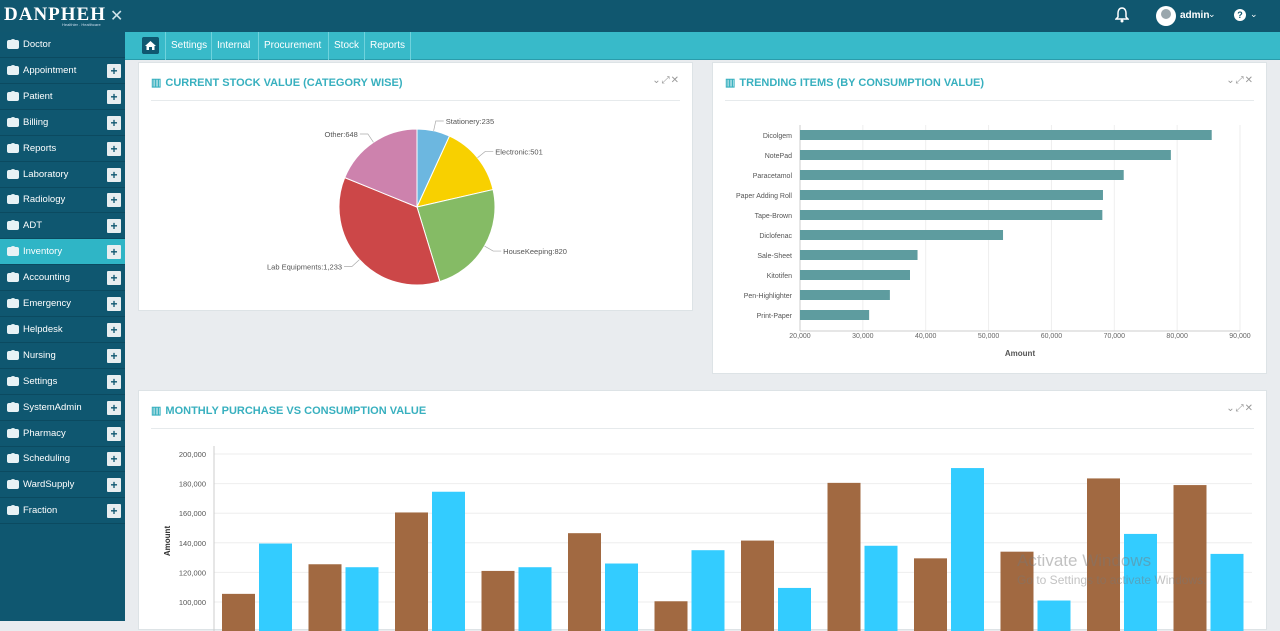 The image size is (1280, 631). What do you see at coordinates (1052, 336) in the screenshot?
I see `x-tick-label: 60,000` at bounding box center [1052, 336].